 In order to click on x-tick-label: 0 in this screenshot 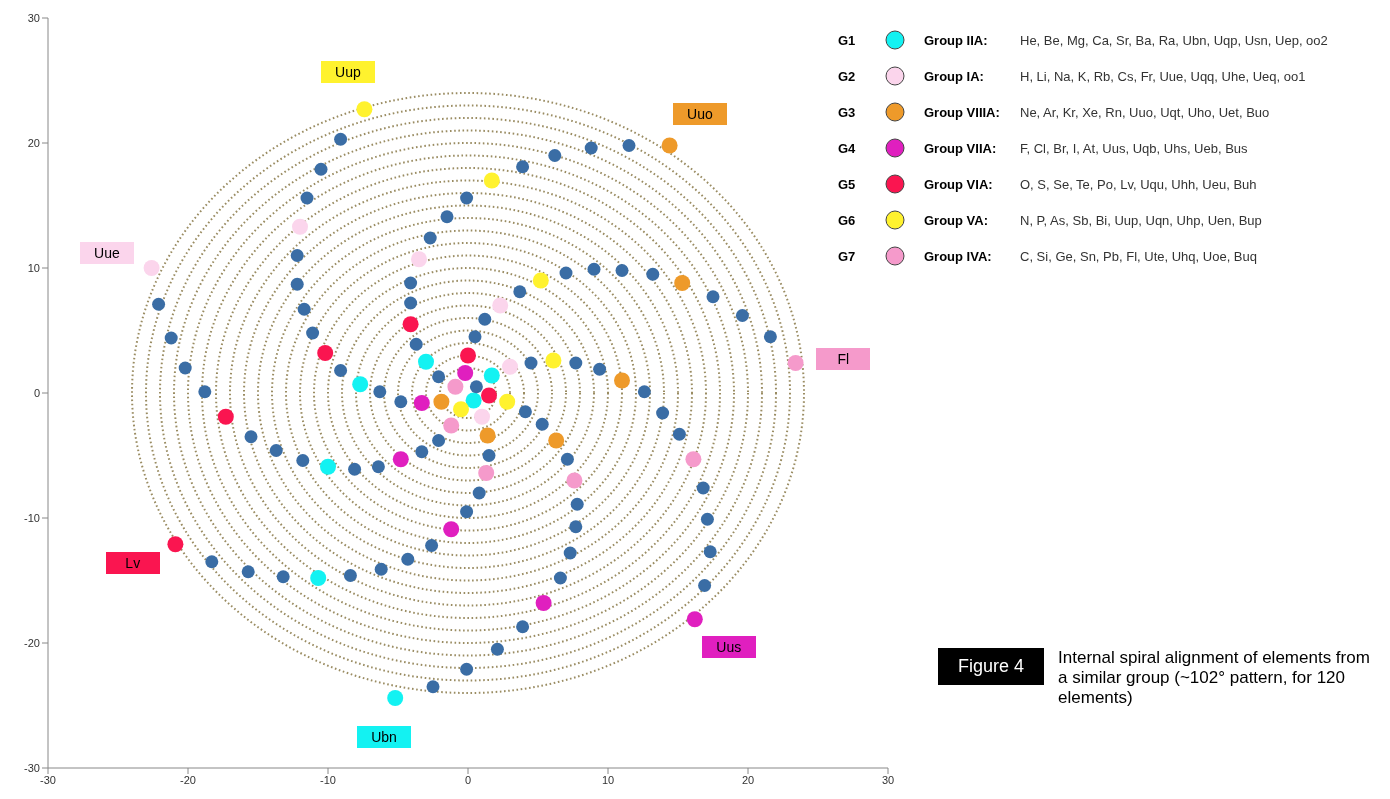, I will do `click(468, 779)`.